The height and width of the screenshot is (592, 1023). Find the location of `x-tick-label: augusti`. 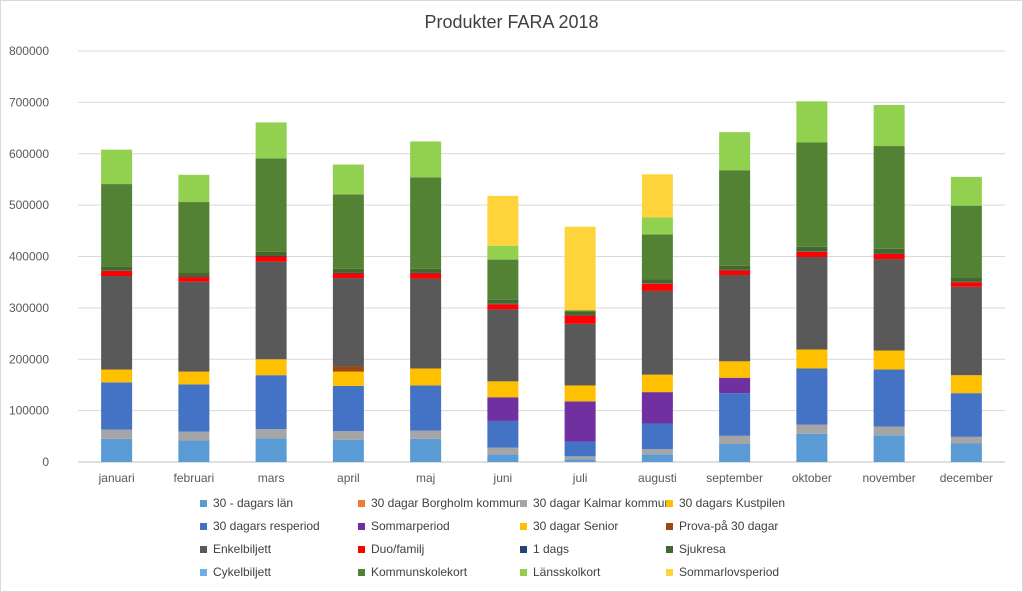

x-tick-label: augusti is located at coordinates (657, 478).